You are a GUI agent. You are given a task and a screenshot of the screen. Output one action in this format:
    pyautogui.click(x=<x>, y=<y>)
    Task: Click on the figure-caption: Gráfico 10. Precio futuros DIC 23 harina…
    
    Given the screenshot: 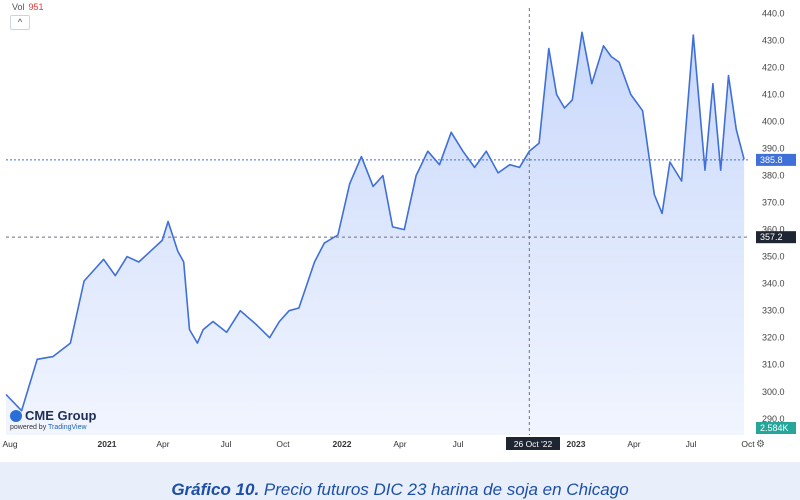 What is the action you would take?
    pyautogui.click(x=400, y=490)
    